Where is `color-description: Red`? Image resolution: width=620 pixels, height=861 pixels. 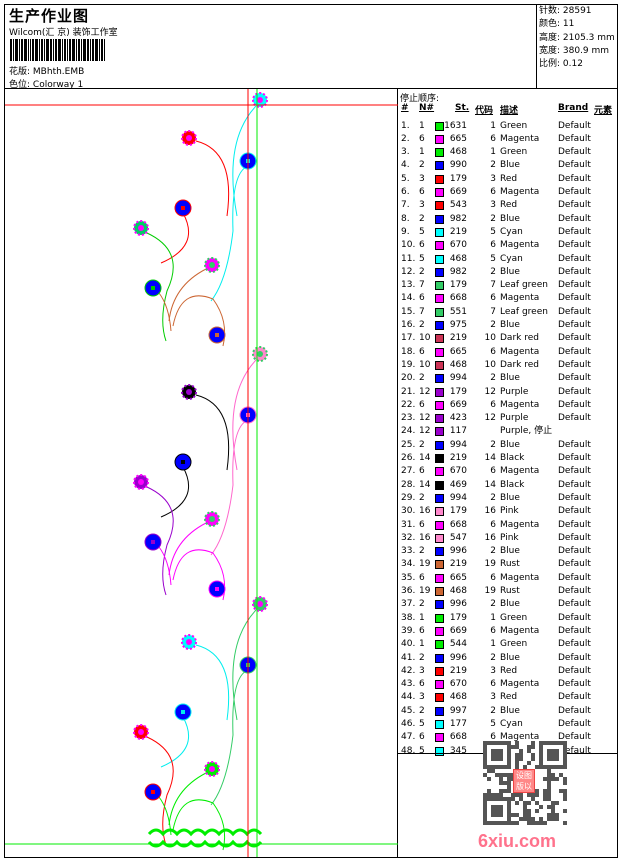 color-description: Red is located at coordinates (509, 205).